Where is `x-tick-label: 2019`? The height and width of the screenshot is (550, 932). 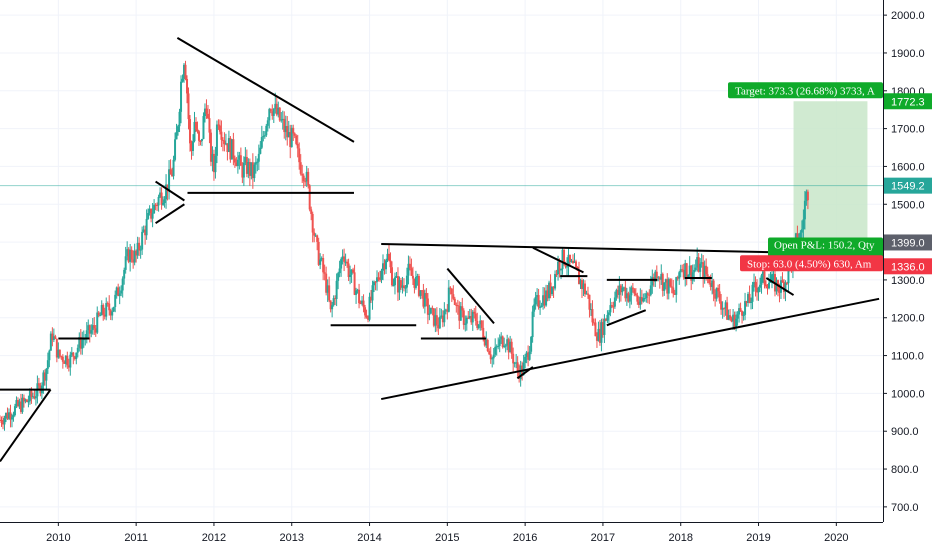
x-tick-label: 2019 is located at coordinates (758, 538).